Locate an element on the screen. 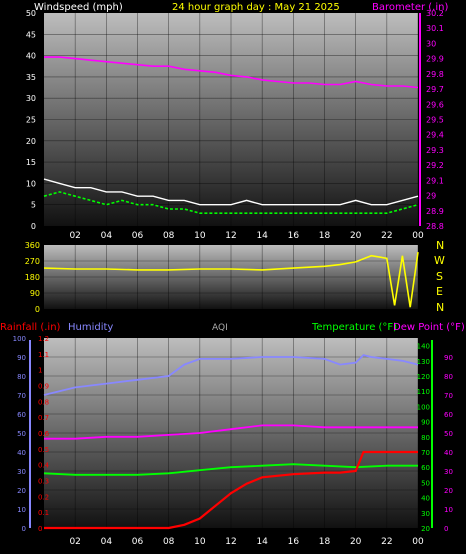 This screenshot has width=466, height=554. baro-tick-label: 29.2 is located at coordinates (435, 165).